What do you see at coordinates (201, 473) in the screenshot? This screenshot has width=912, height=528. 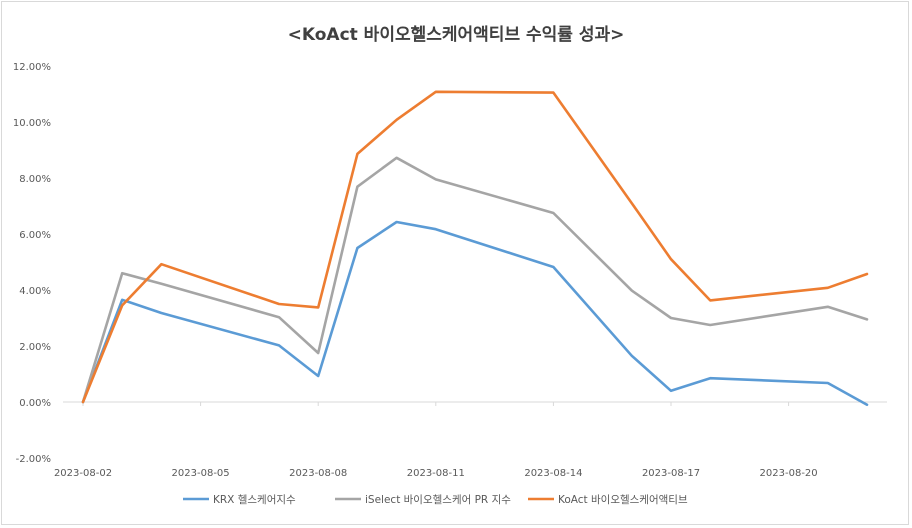 I see `x-tick-label: 2023-08-05` at bounding box center [201, 473].